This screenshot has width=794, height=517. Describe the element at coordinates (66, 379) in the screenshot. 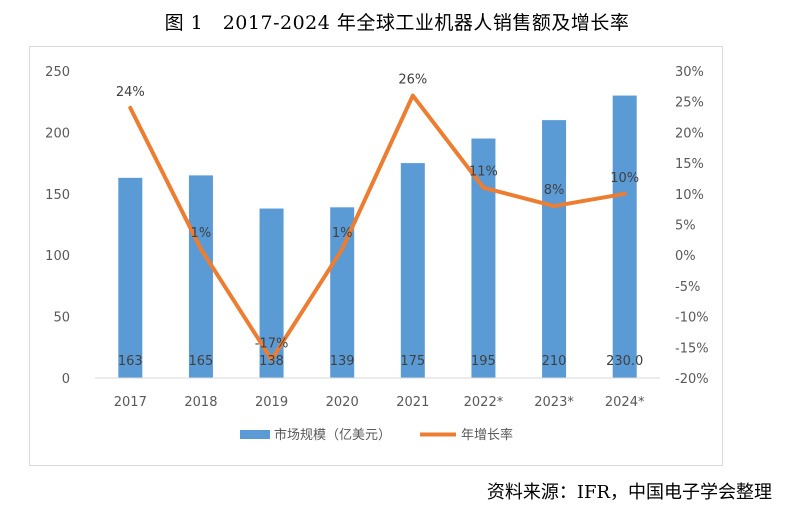

I see `left-tick-label: 0` at that location.